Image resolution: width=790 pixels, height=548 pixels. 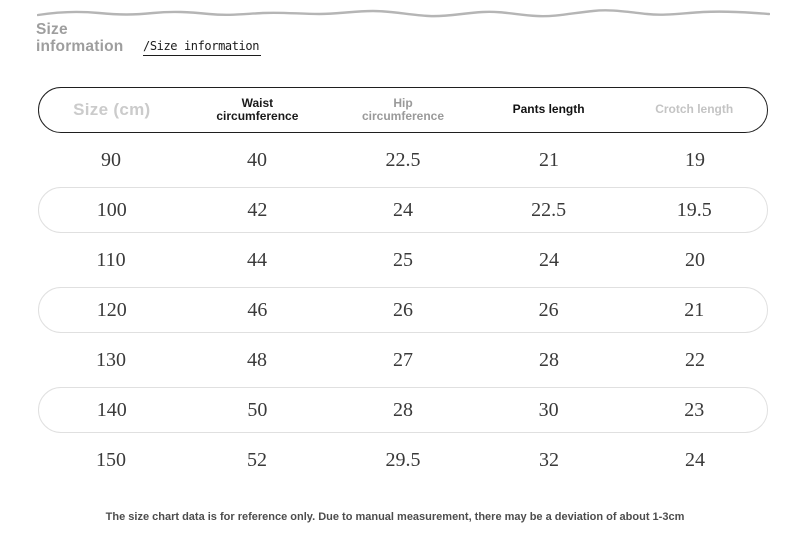 I want to click on cell-hip: 27, so click(x=403, y=359).